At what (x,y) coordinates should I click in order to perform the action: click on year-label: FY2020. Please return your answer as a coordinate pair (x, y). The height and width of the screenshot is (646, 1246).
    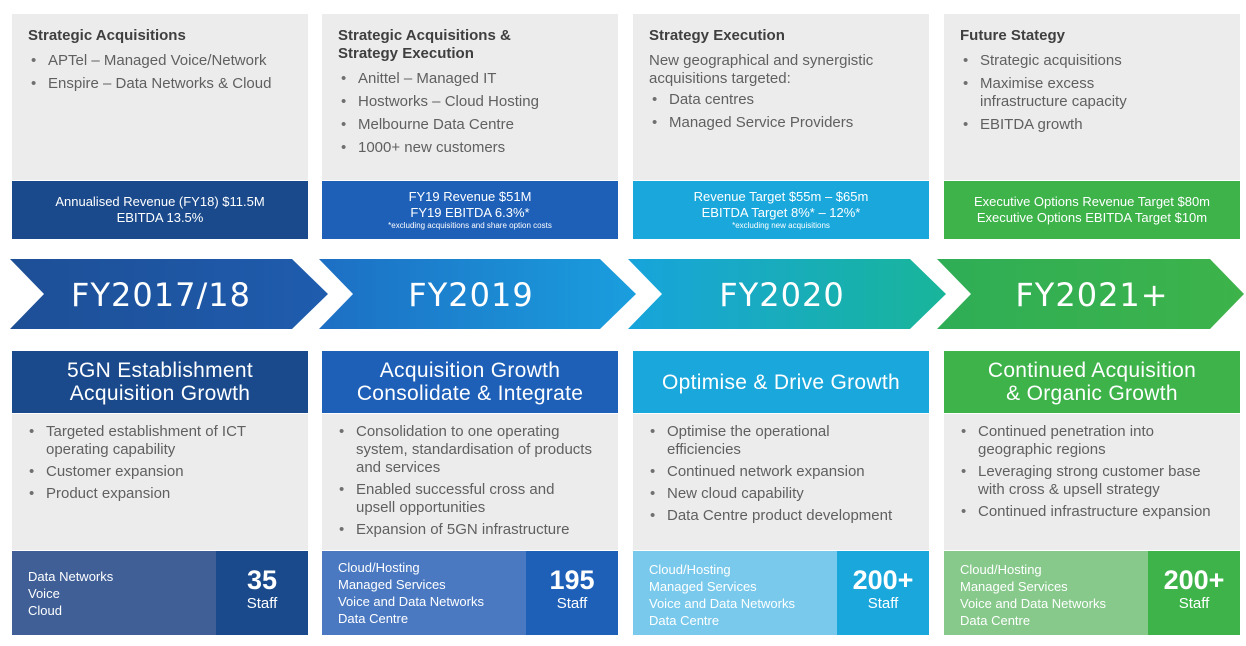
    Looking at the image, I should click on (781, 295).